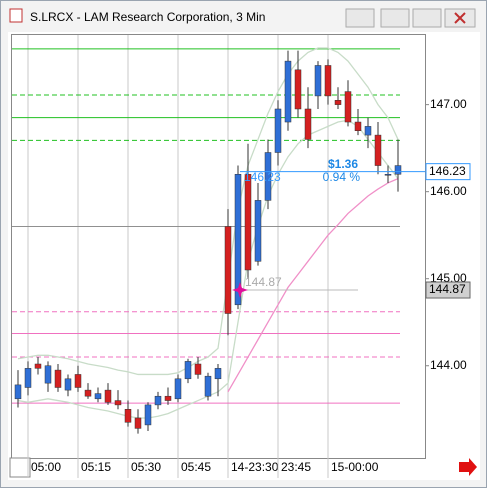  I want to click on close-icon, so click(460, 18).